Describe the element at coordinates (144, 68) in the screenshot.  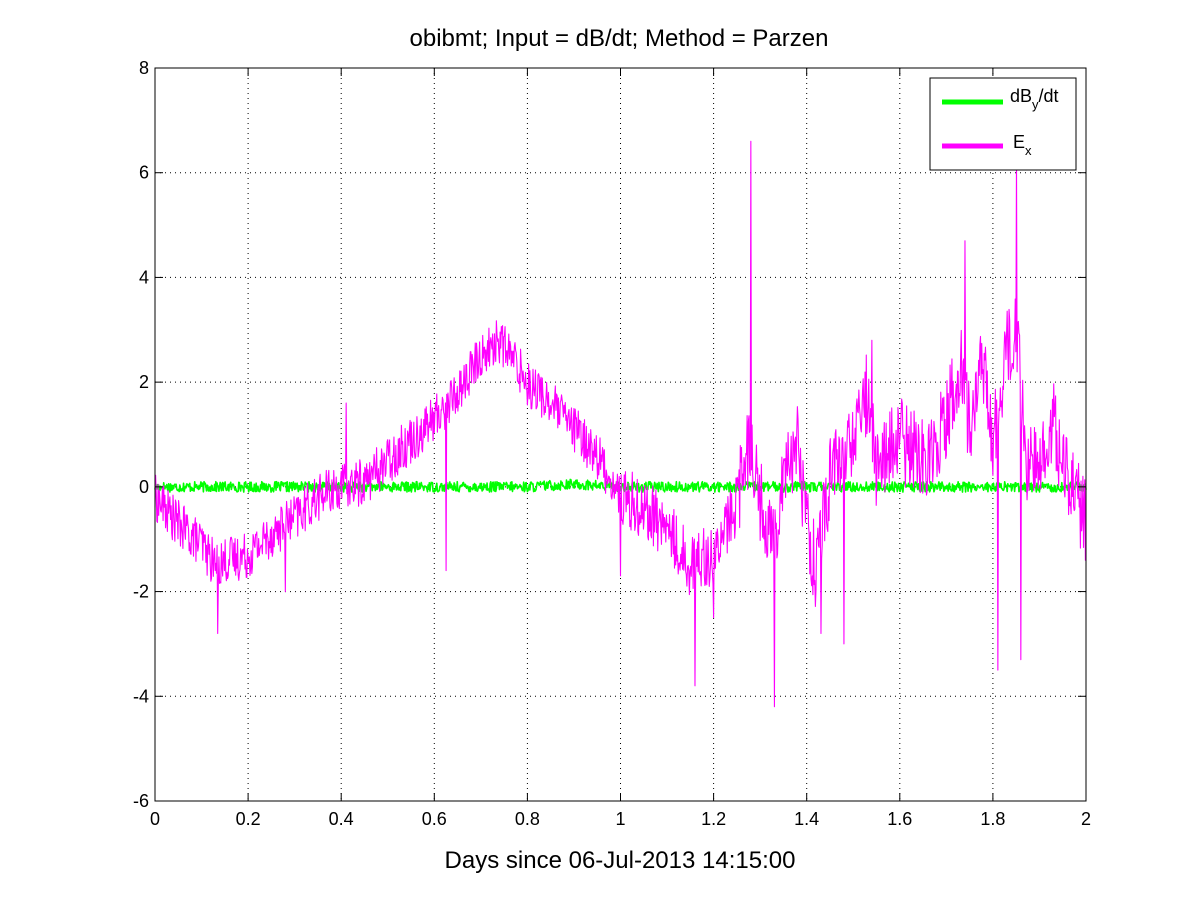
I see `y-tick-label: 8` at that location.